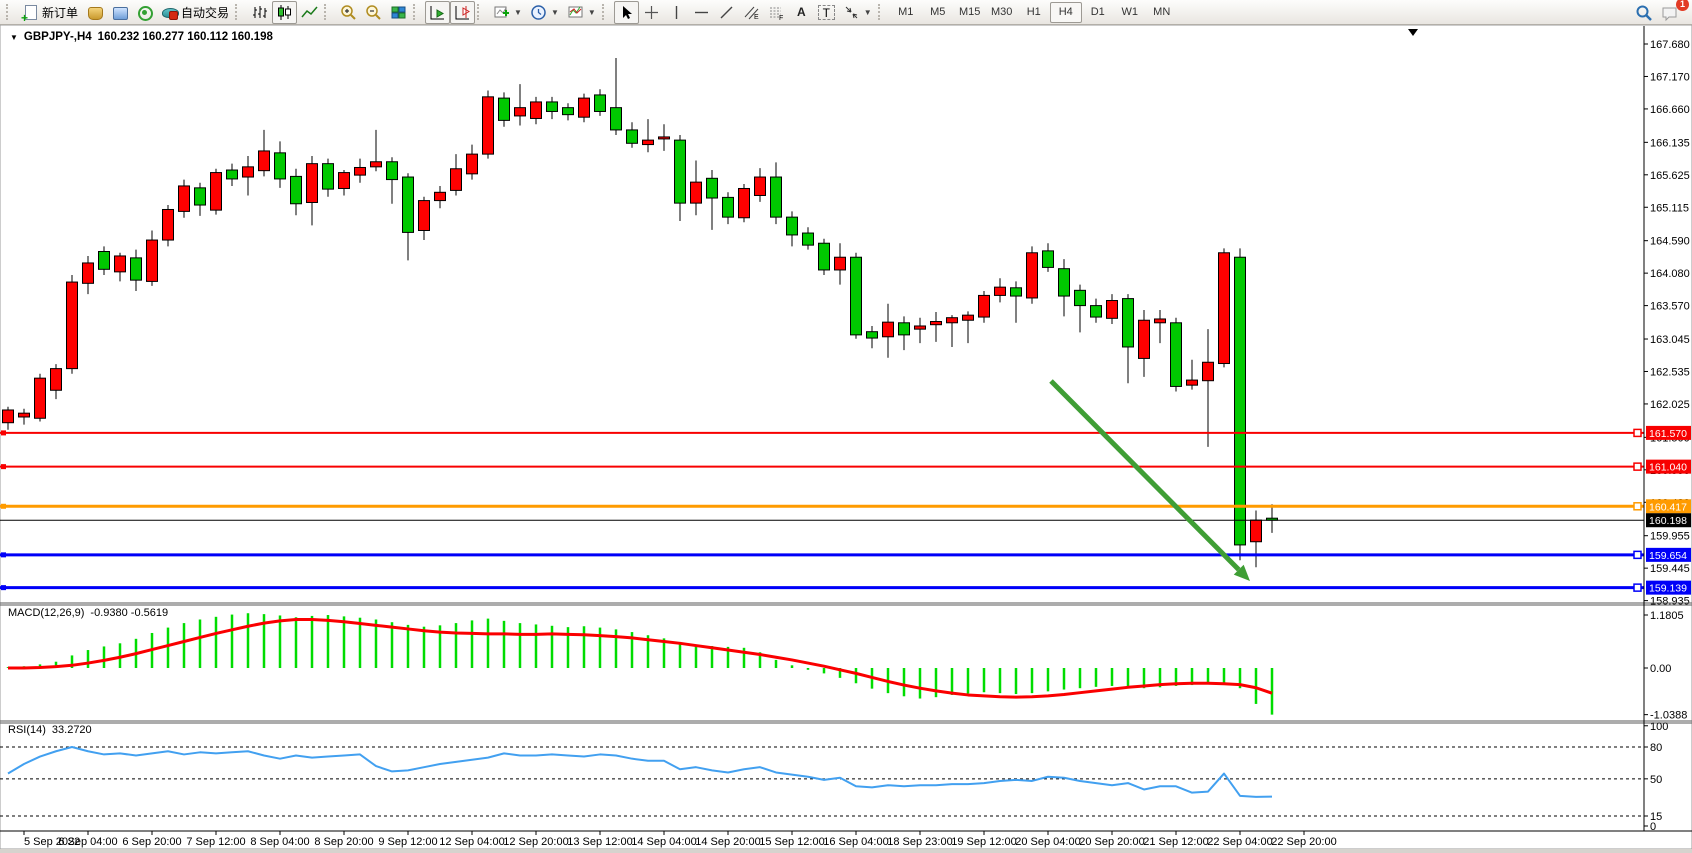 This screenshot has height=853, width=1692. I want to click on shapes-tool-button: ▼, so click(857, 12).